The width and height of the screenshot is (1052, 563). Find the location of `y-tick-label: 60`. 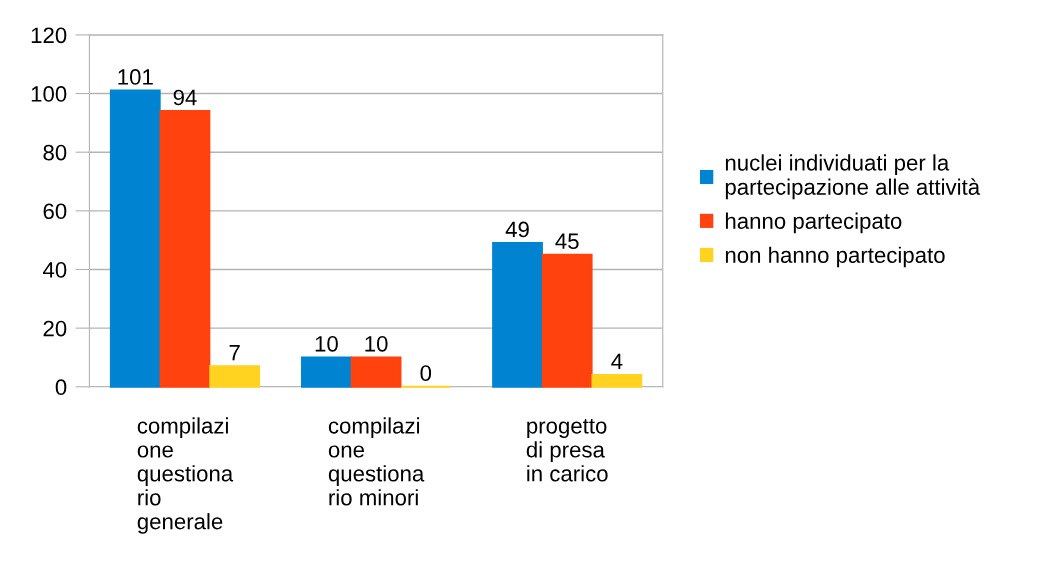

y-tick-label: 60 is located at coordinates (55, 211).